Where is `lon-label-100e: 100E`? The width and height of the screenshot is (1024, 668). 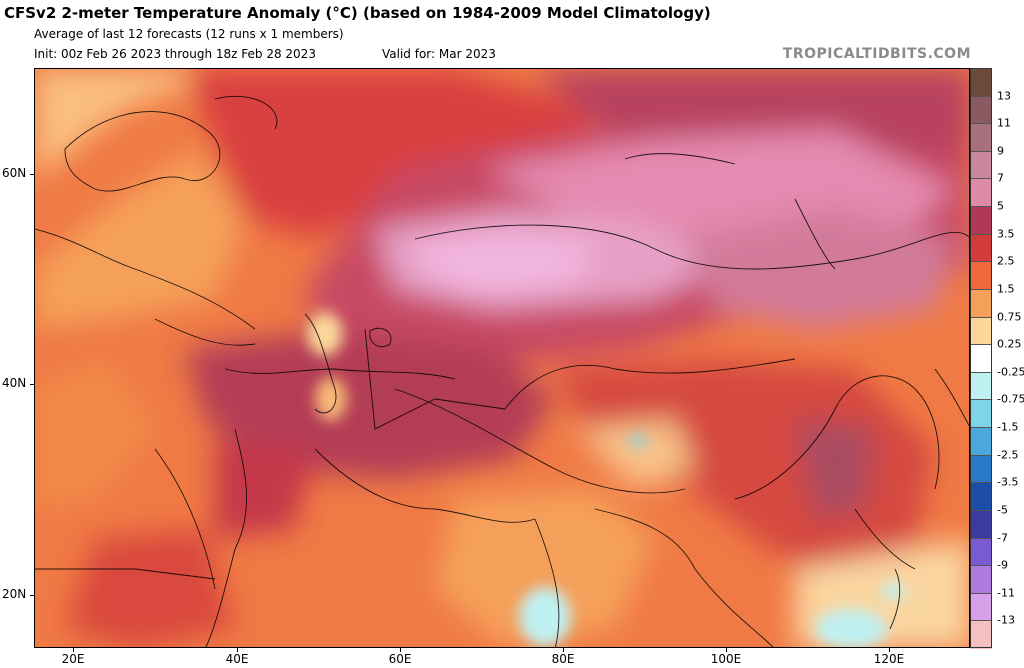
lon-label-100e: 100E is located at coordinates (726, 659).